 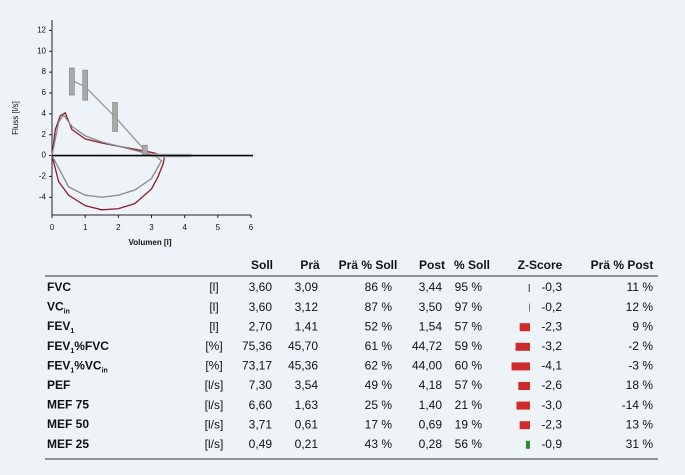 I want to click on z-score: -2,3, so click(x=551, y=326).